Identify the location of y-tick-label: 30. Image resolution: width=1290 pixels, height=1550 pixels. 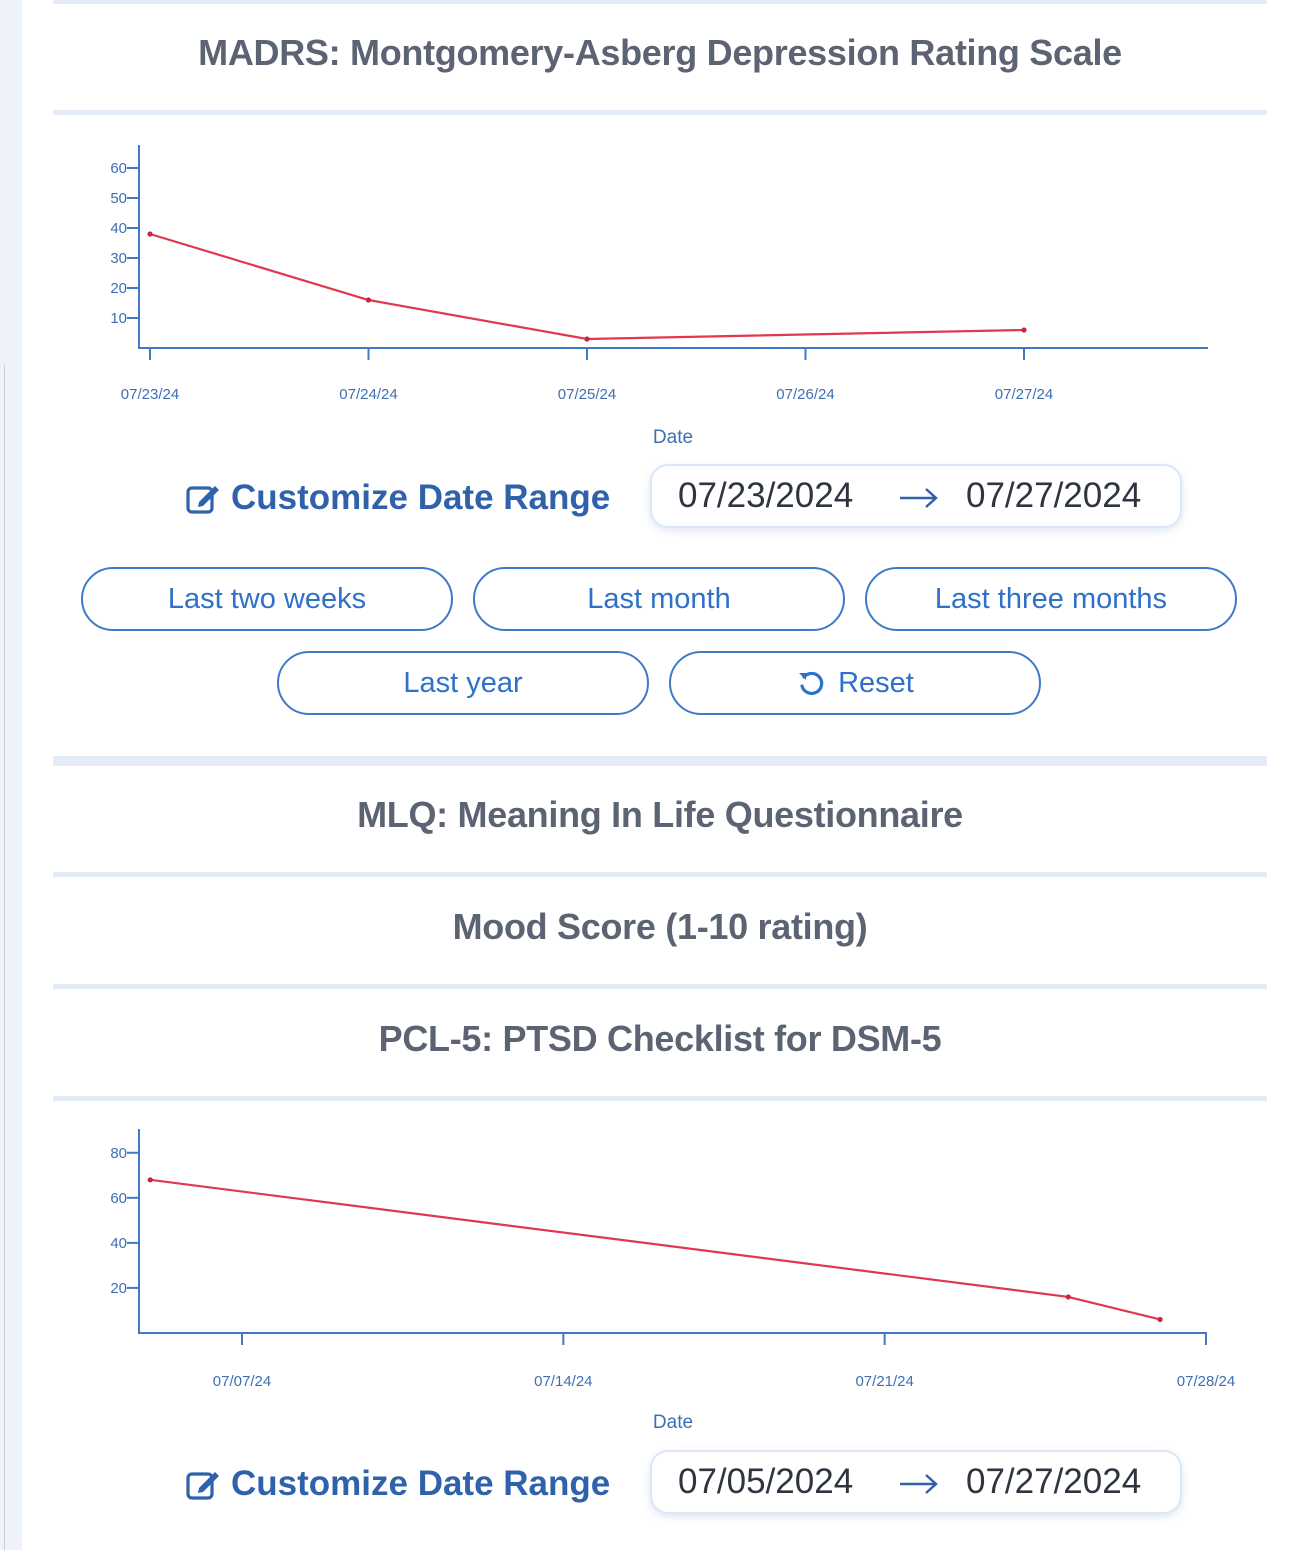
(118, 258).